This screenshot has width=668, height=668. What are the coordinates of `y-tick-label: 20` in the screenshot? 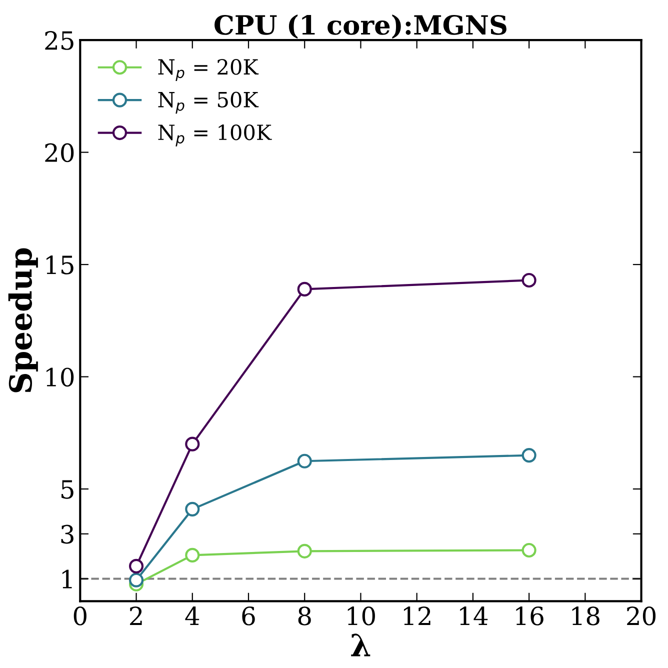 It's located at (59, 152).